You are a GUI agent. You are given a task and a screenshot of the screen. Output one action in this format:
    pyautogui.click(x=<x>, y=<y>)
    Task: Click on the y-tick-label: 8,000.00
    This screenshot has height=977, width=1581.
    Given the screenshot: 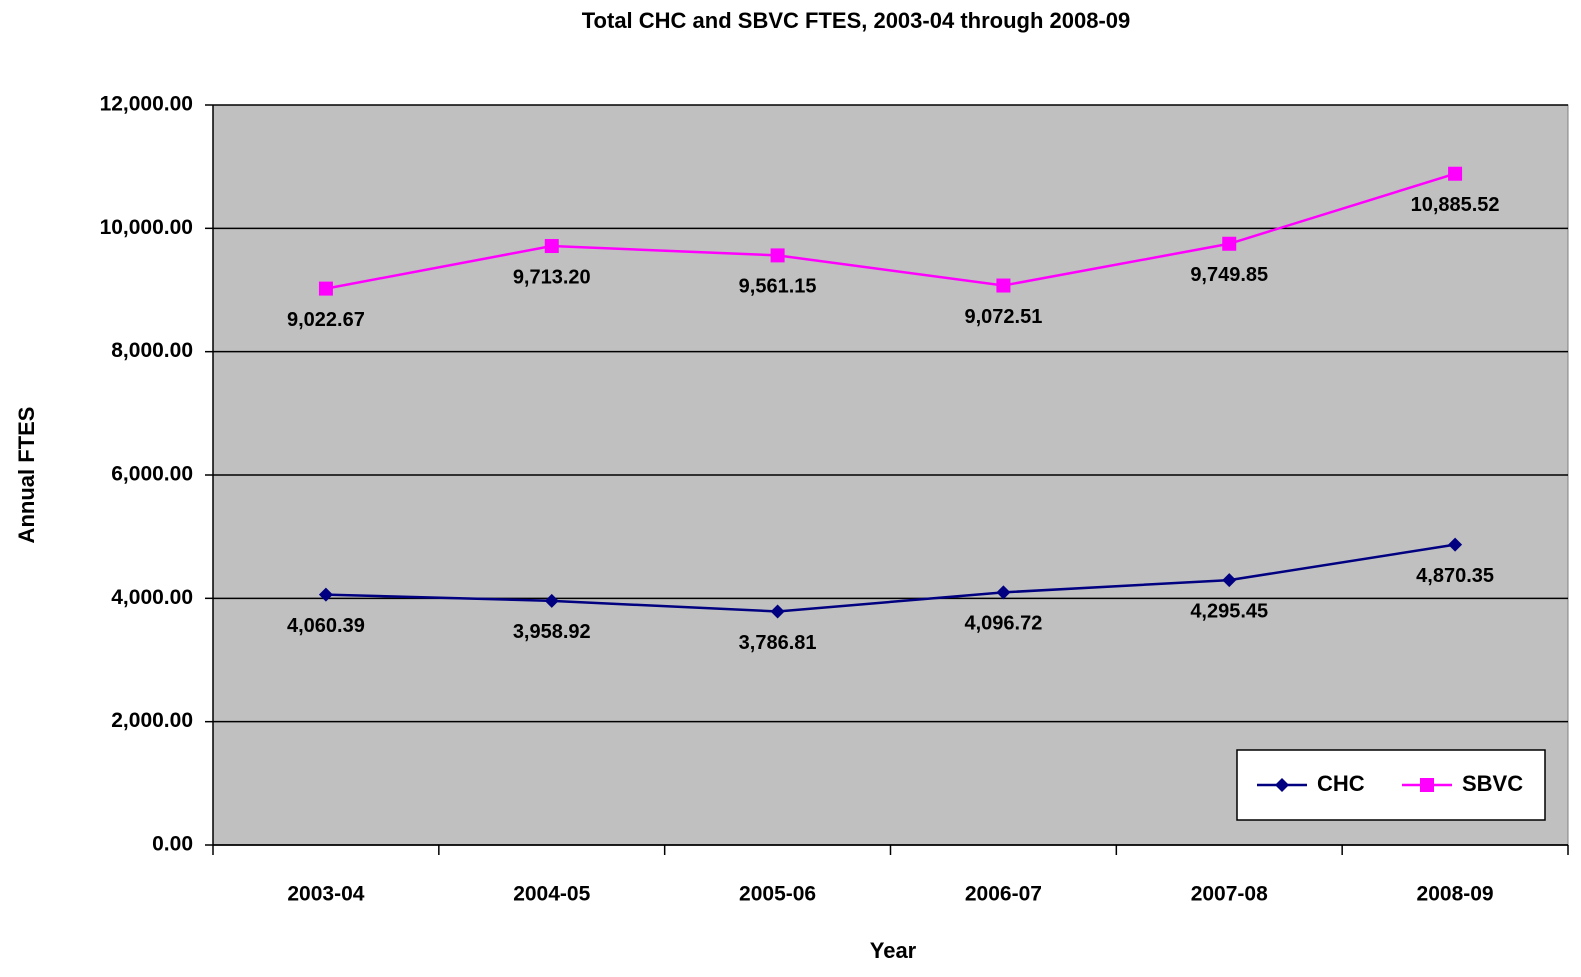 What is the action you would take?
    pyautogui.click(x=152, y=350)
    